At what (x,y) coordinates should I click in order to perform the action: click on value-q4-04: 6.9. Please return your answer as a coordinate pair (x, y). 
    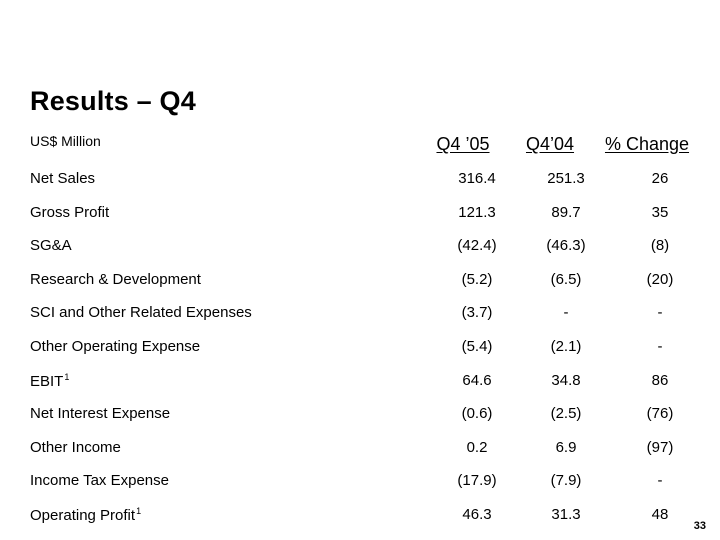
    Looking at the image, I should click on (566, 447).